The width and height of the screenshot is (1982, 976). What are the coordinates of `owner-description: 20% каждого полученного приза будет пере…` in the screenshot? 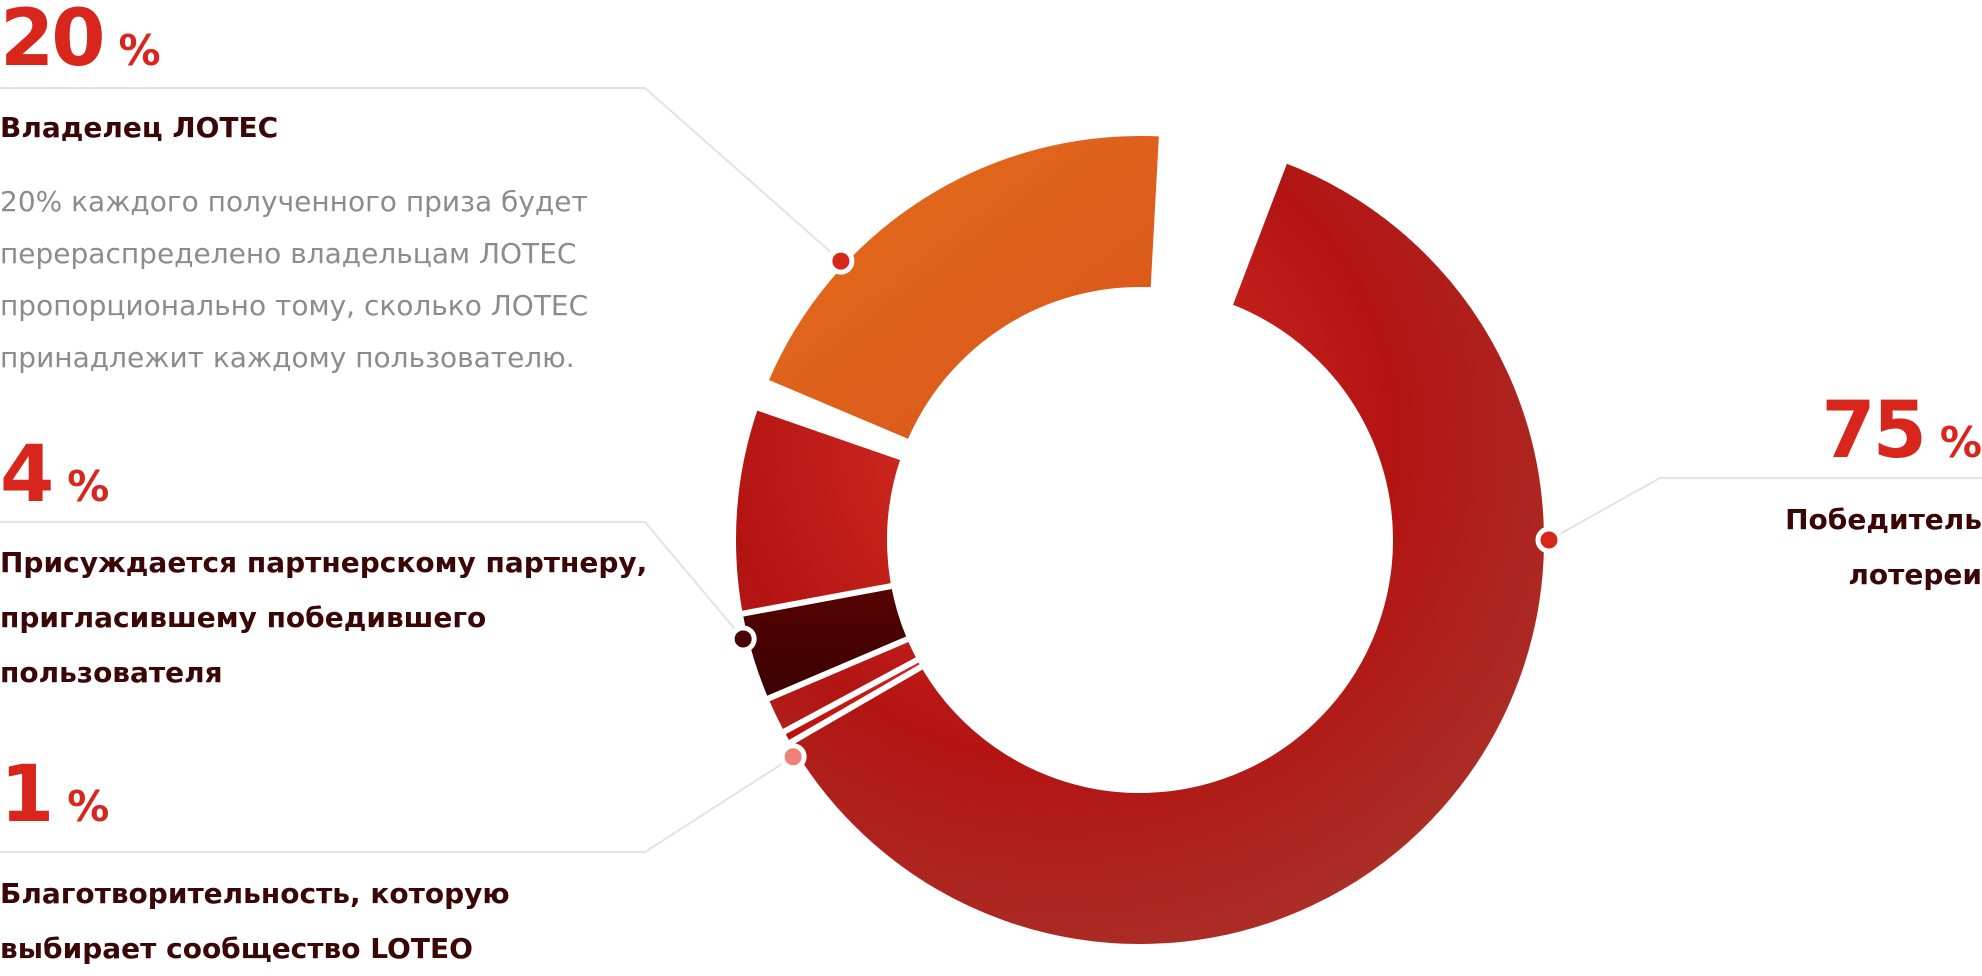 It's located at (294, 279).